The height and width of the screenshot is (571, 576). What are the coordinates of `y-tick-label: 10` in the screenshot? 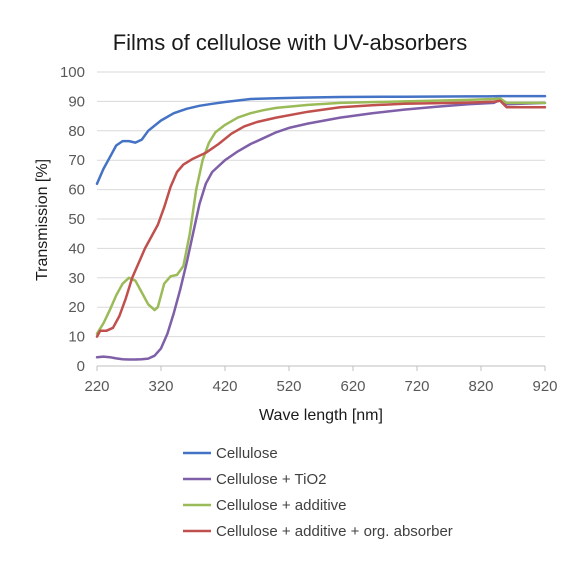 It's located at (76, 337).